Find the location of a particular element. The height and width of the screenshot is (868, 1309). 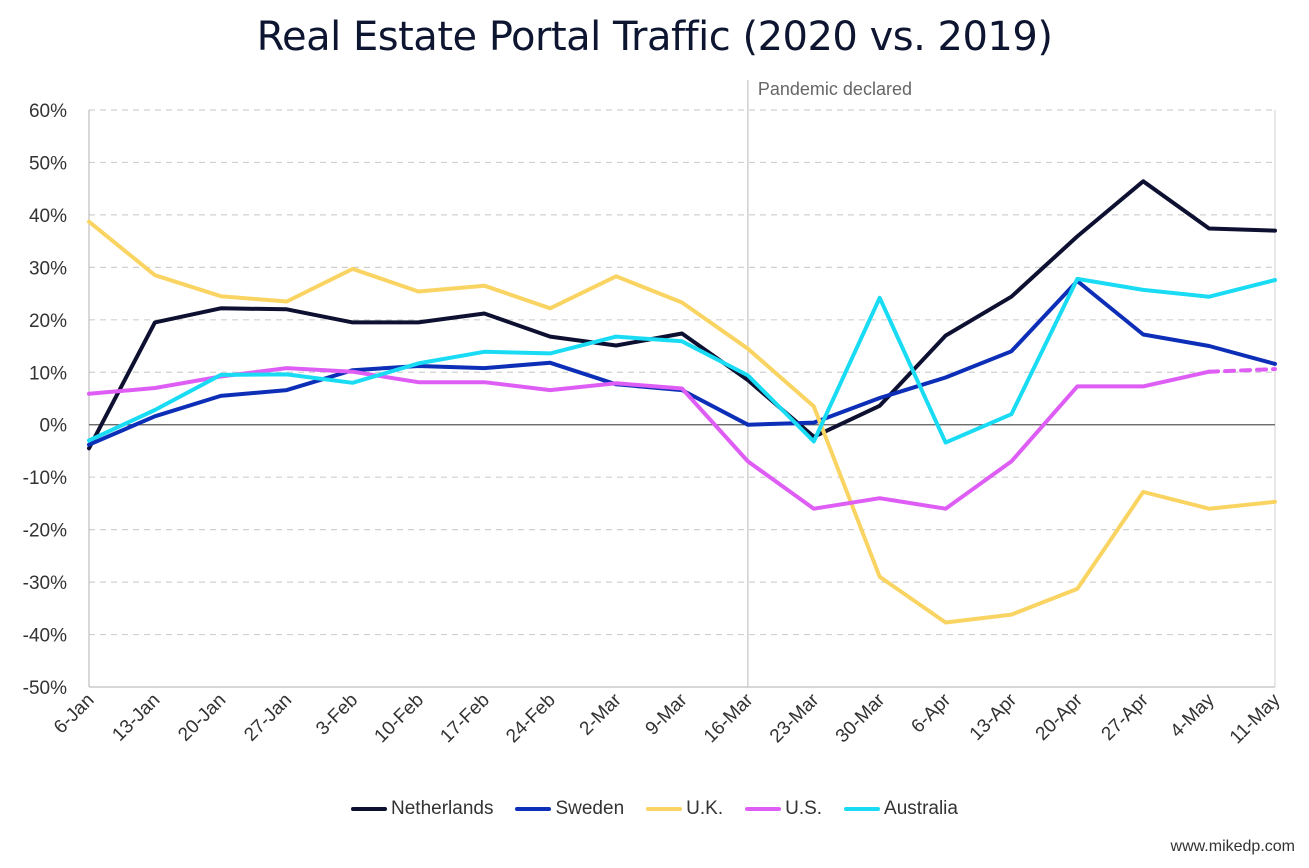

legend-label: U.K. is located at coordinates (705, 808).